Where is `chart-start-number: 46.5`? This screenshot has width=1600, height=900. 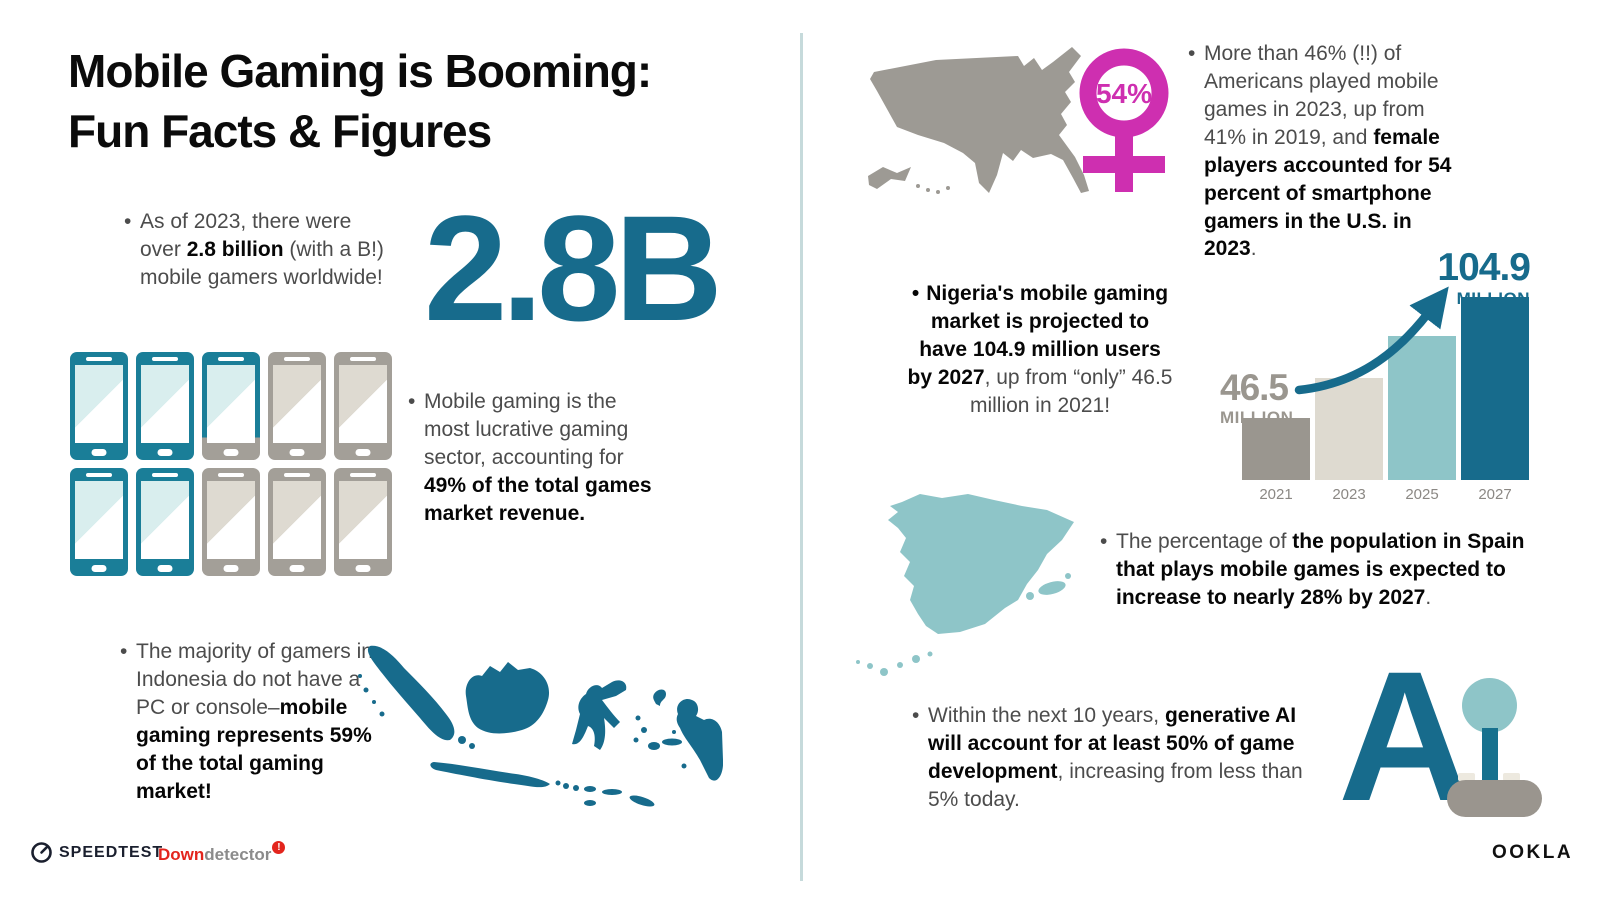
chart-start-number: 46.5 is located at coordinates (1254, 387).